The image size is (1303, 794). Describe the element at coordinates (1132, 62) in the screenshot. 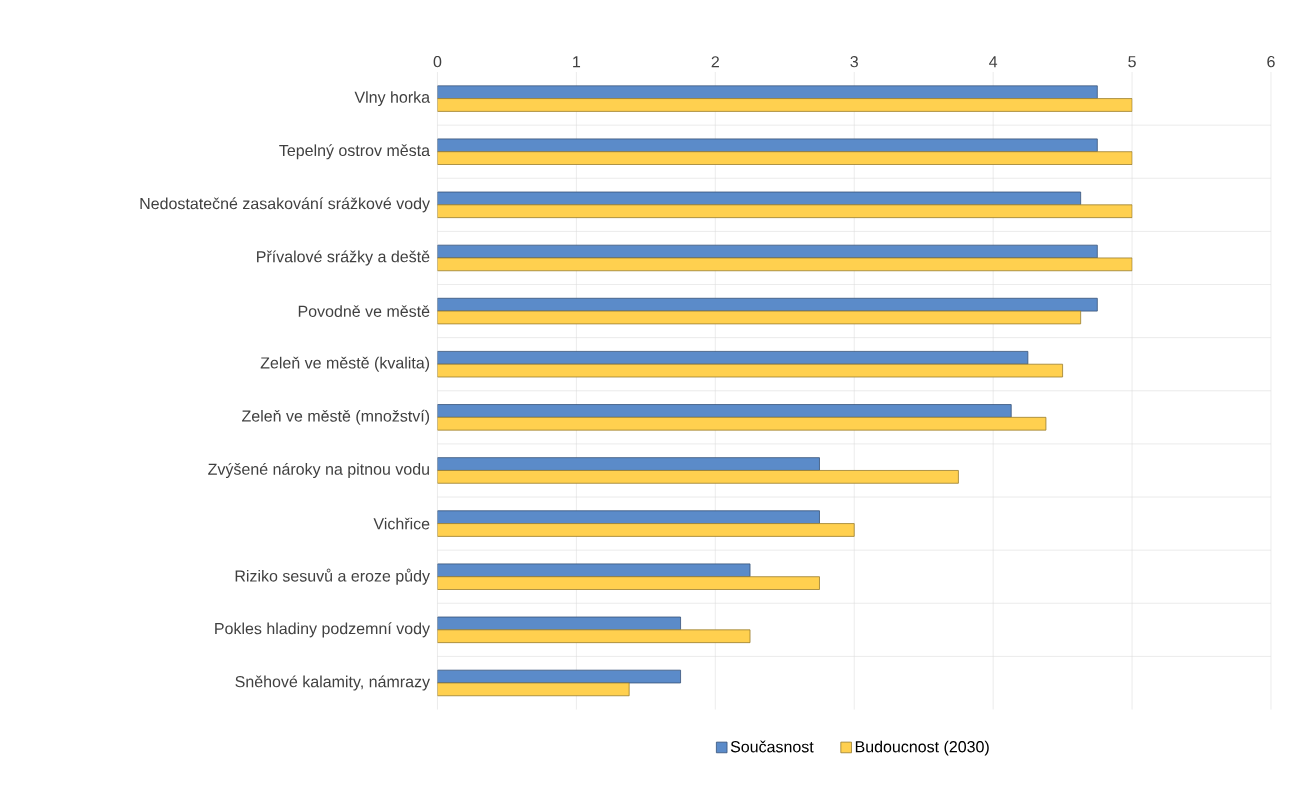

I see `x-tick-label: 5` at that location.